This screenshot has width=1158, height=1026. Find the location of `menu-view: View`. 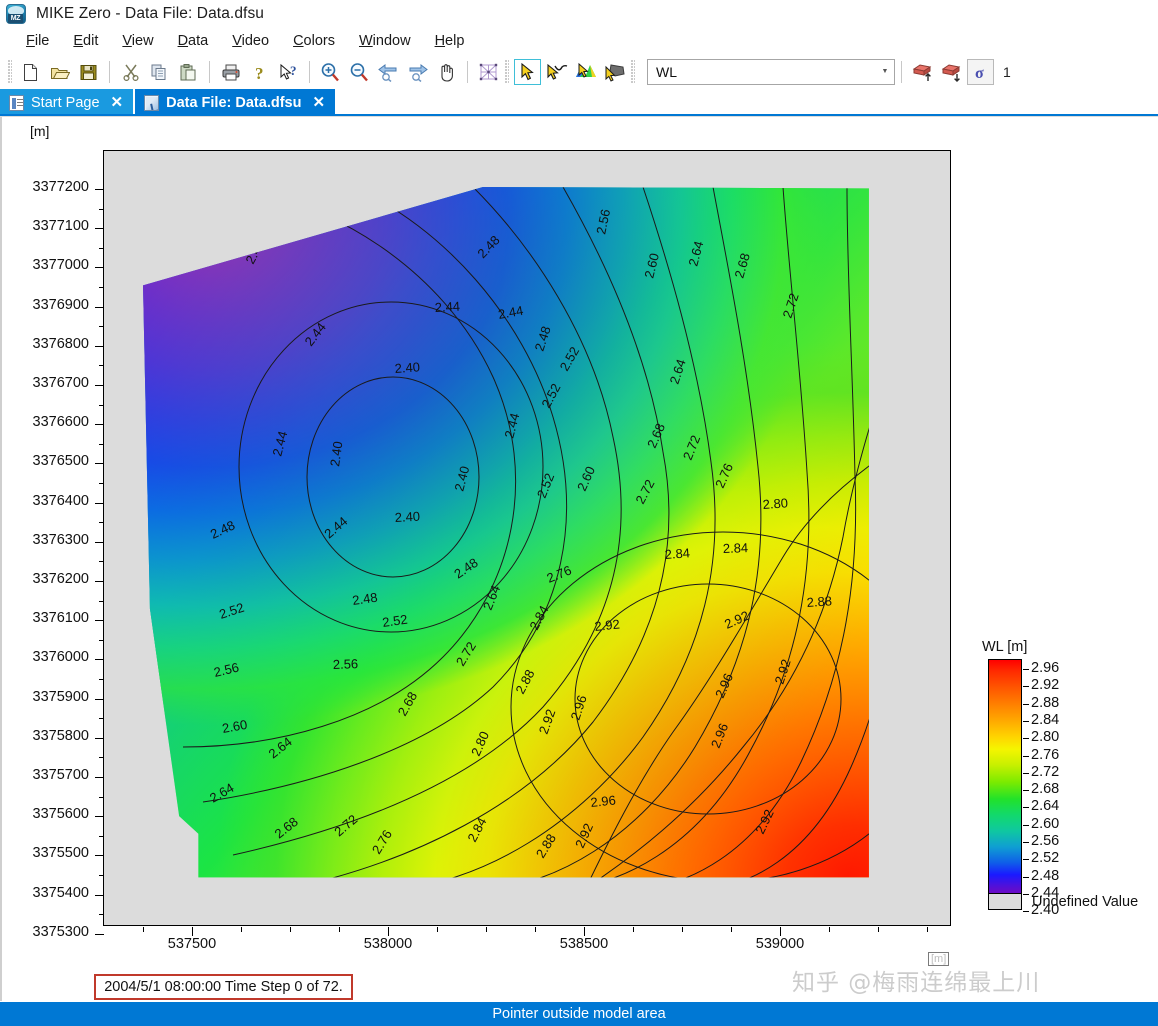

menu-view: View is located at coordinates (138, 41).